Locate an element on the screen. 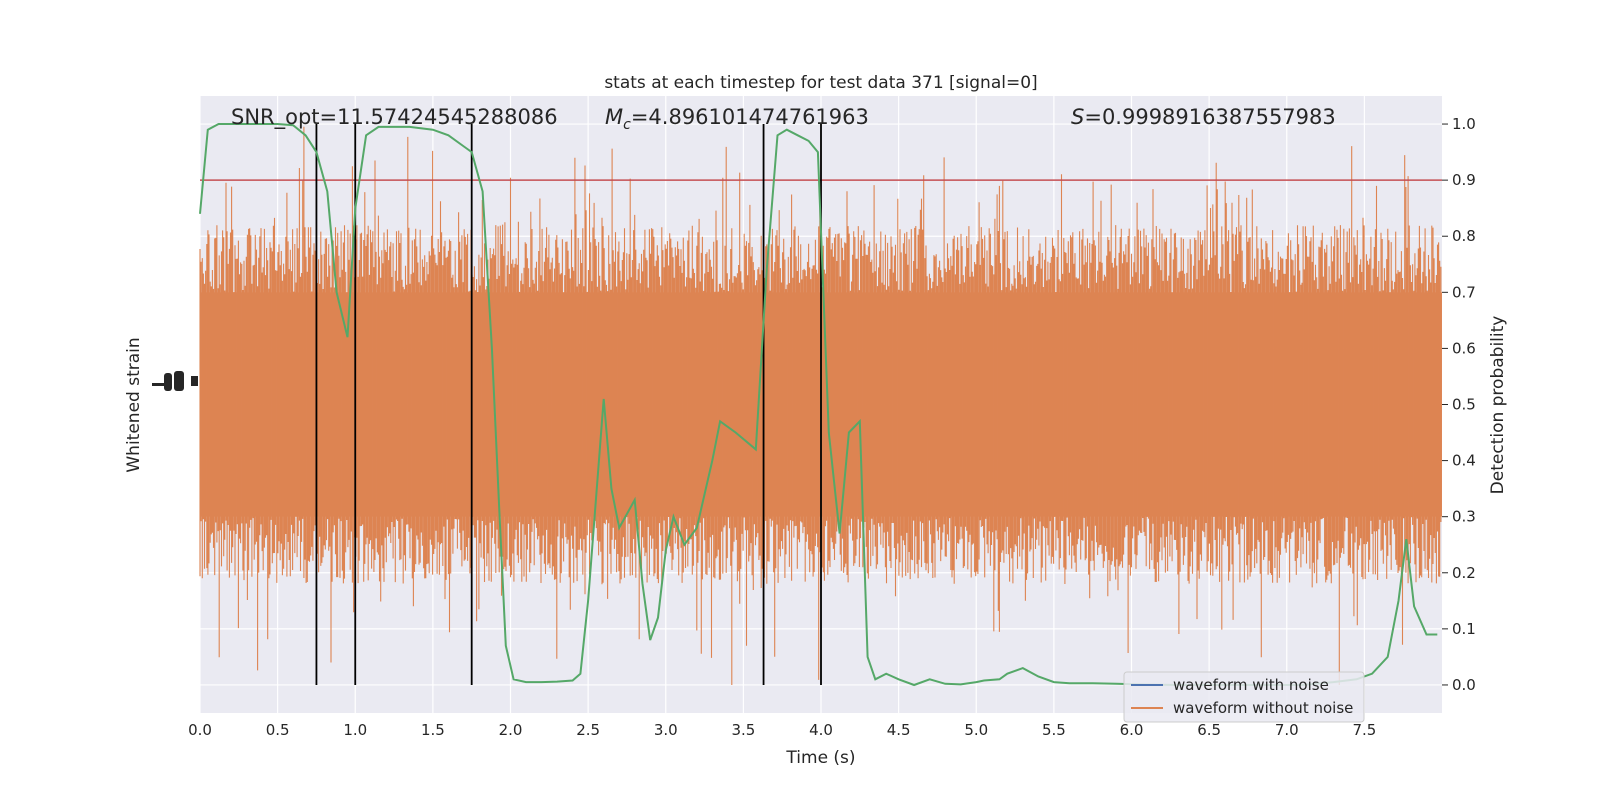  snr-annotation: SNR_opt=11.57424545288086 is located at coordinates (394, 117).